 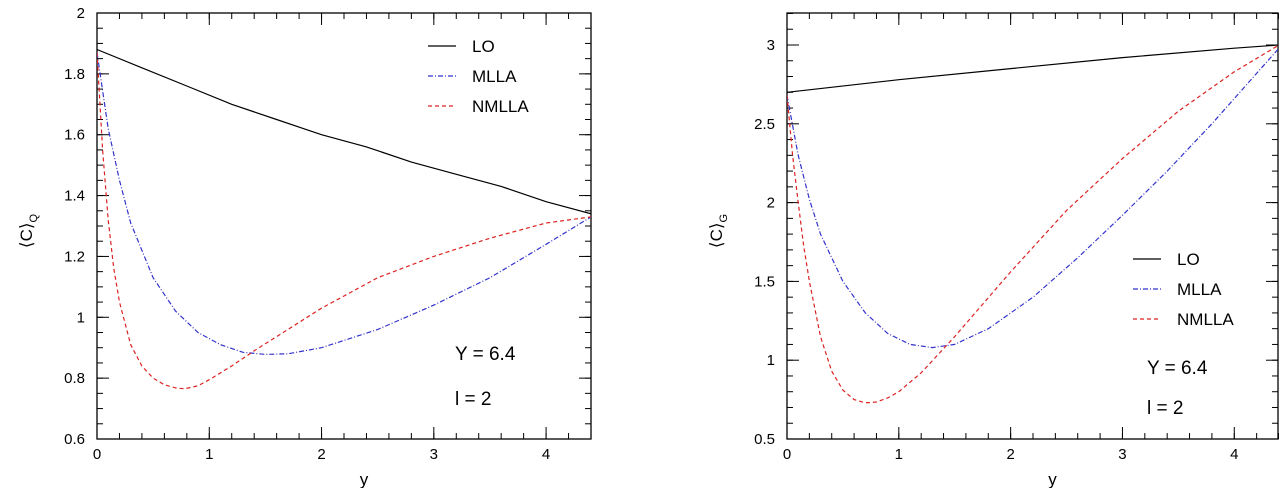 I want to click on y-axis-label-sub: Q, so click(x=34, y=218).